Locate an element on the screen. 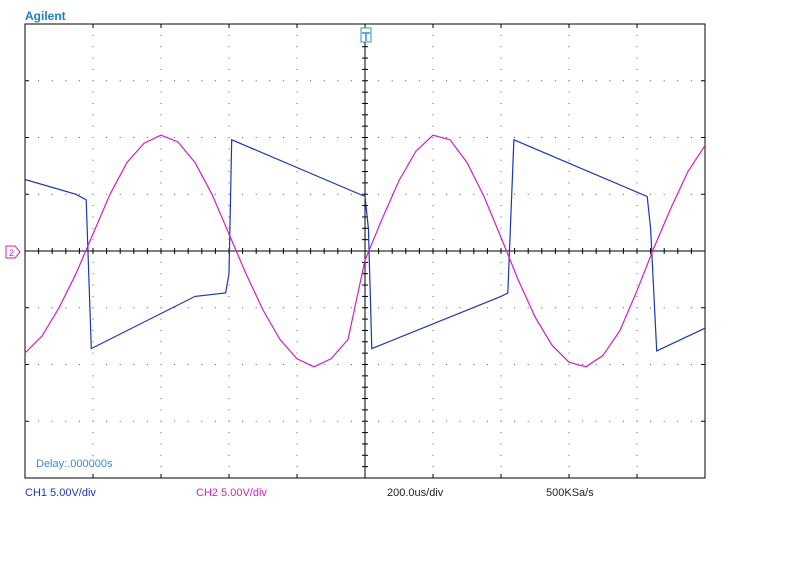 Image resolution: width=792 pixels, height=566 pixels. delay-readout: Delay:.000000s is located at coordinates (74, 464).